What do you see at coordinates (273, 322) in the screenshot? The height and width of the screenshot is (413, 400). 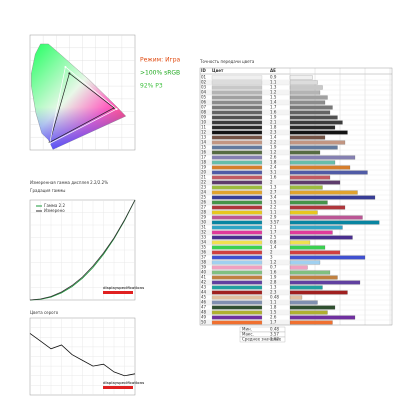 I see `row-de: 1.7` at bounding box center [273, 322].